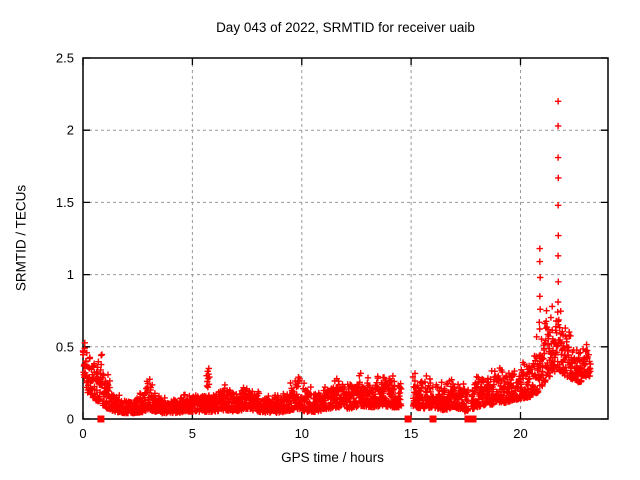  Describe the element at coordinates (411, 433) in the screenshot. I see `svg-text: 15` at that location.